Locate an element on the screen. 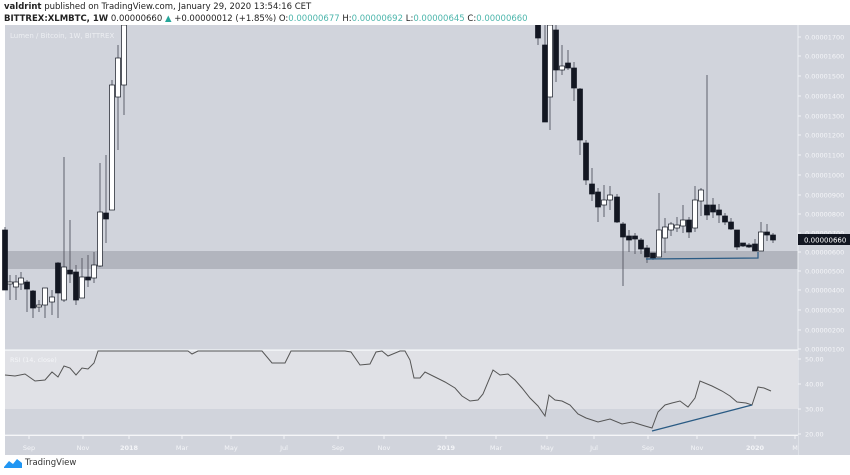  rsi-band is located at coordinates (401, 380).